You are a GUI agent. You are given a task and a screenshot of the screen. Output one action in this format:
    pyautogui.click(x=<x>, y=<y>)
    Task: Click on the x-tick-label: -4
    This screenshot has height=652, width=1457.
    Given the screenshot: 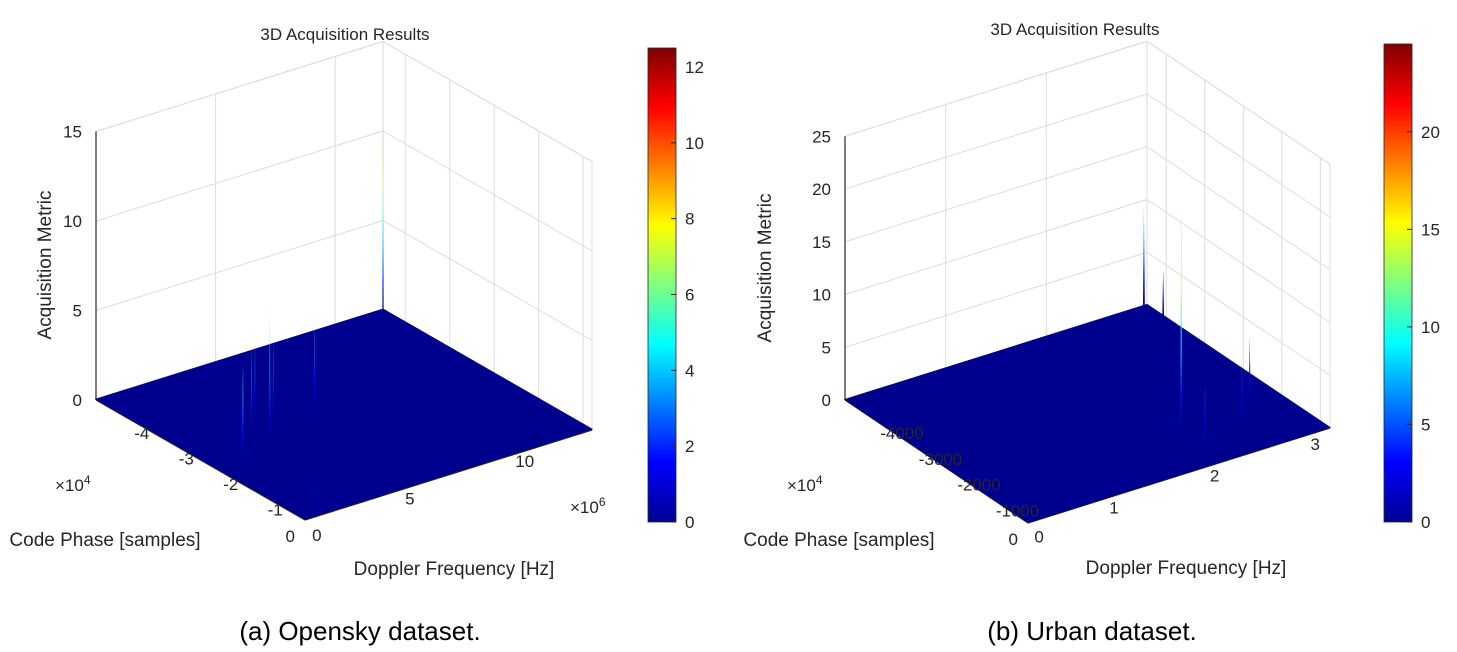 What is the action you would take?
    pyautogui.click(x=141, y=433)
    